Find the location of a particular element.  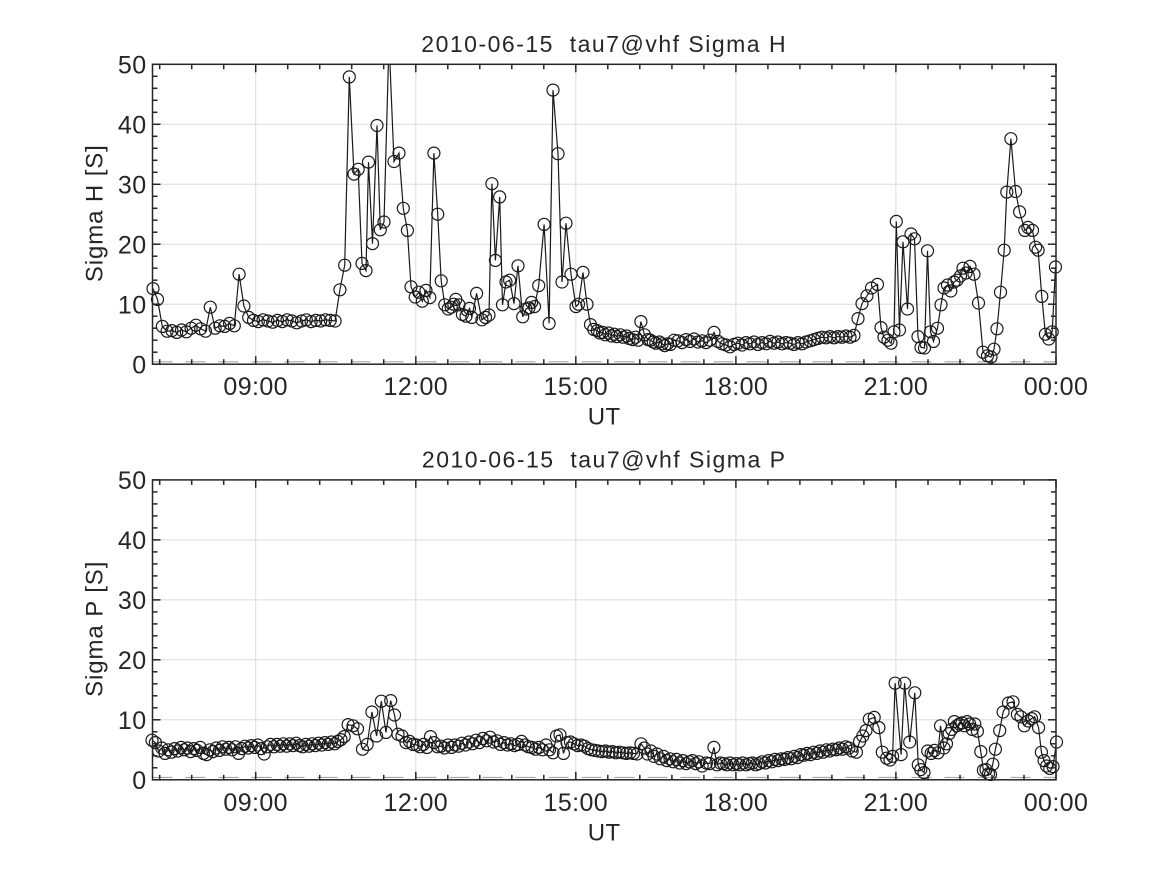

svg-text: Sigma P [S] is located at coordinates (95, 629).